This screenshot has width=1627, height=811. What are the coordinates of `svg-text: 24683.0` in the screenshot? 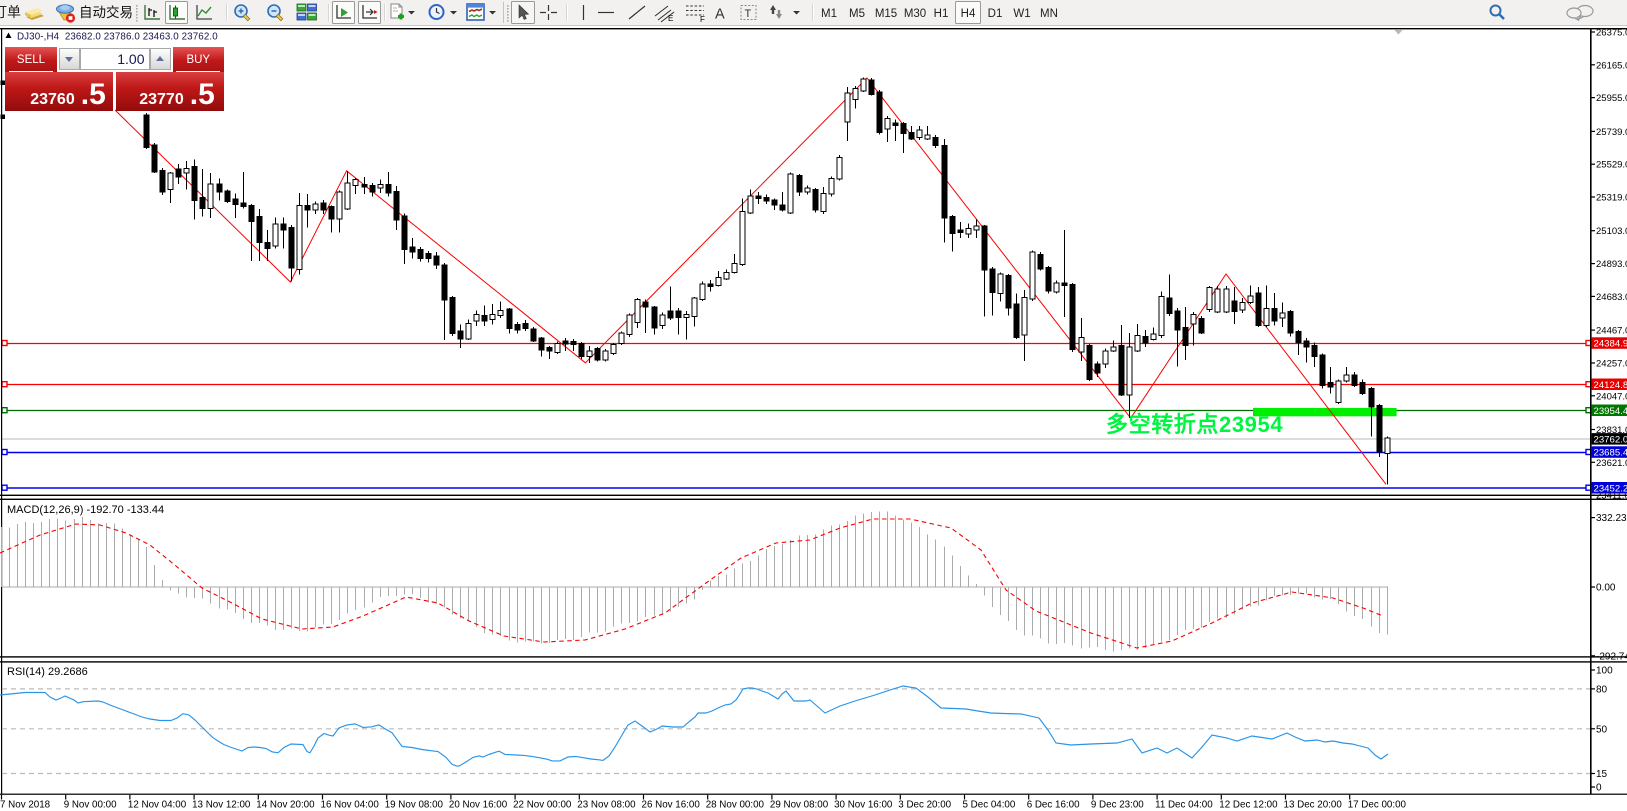 It's located at (1611, 297).